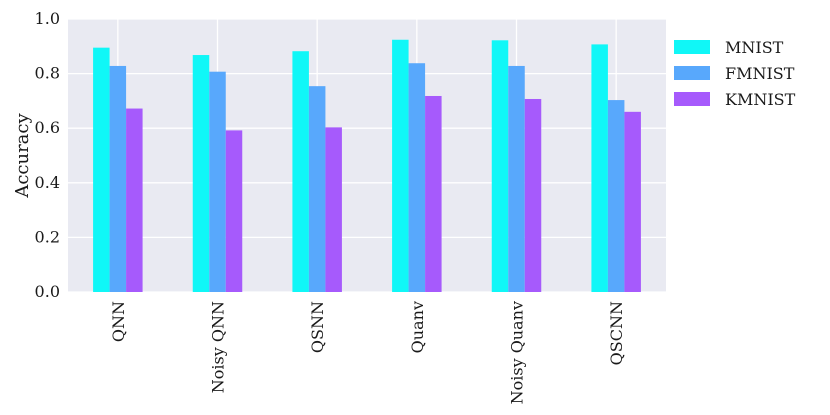  I want to click on legend: MNIST FMNIST KMNIST, so click(735, 73).